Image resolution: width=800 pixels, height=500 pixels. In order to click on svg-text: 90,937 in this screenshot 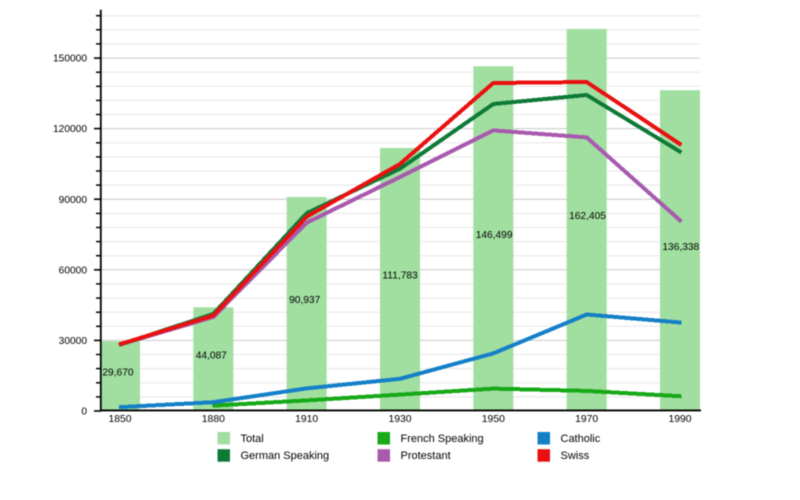, I will do `click(304, 300)`.